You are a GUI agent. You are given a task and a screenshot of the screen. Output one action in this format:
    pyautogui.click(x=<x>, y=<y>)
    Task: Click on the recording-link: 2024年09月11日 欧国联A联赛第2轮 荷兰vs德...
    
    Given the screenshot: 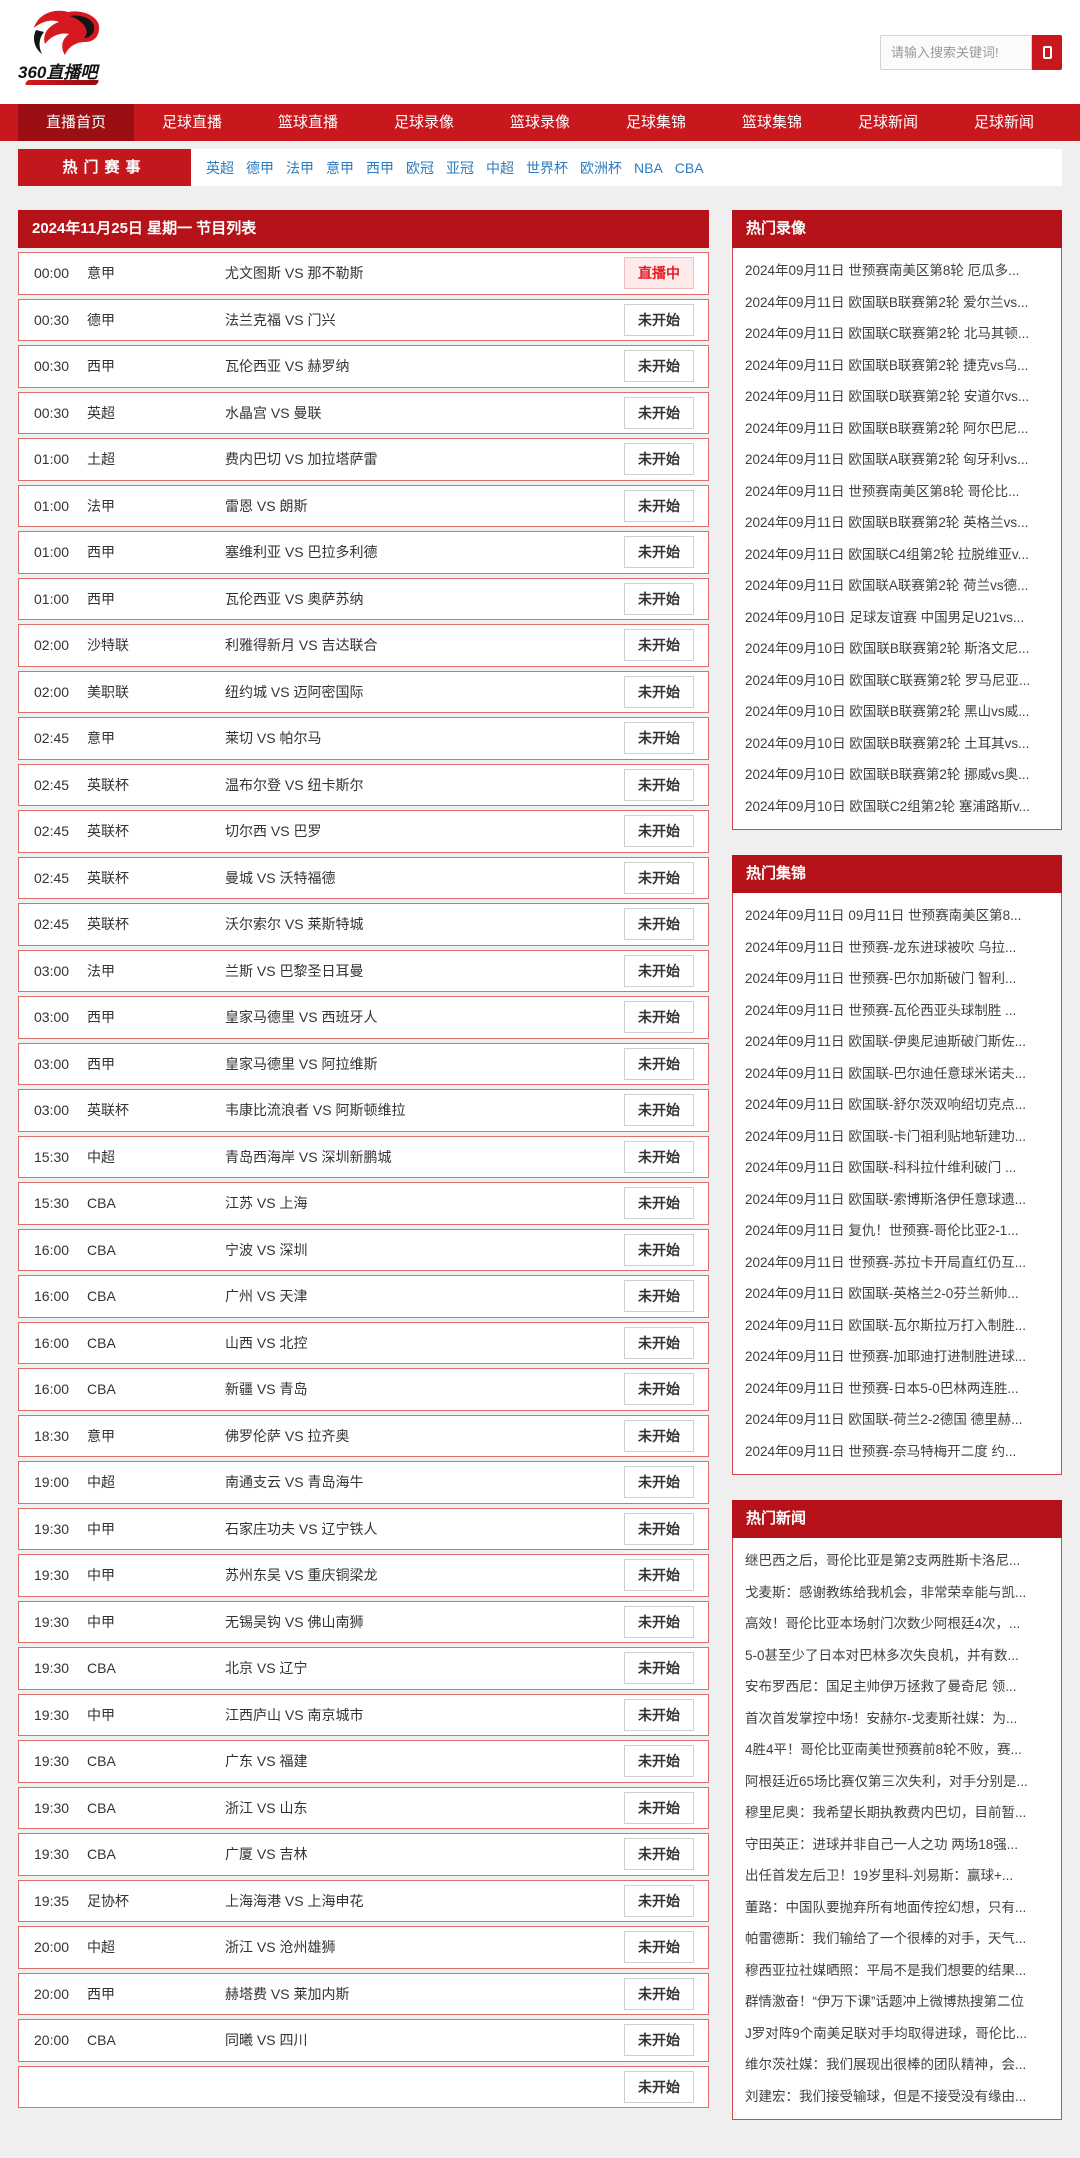 What is the action you would take?
    pyautogui.click(x=887, y=585)
    